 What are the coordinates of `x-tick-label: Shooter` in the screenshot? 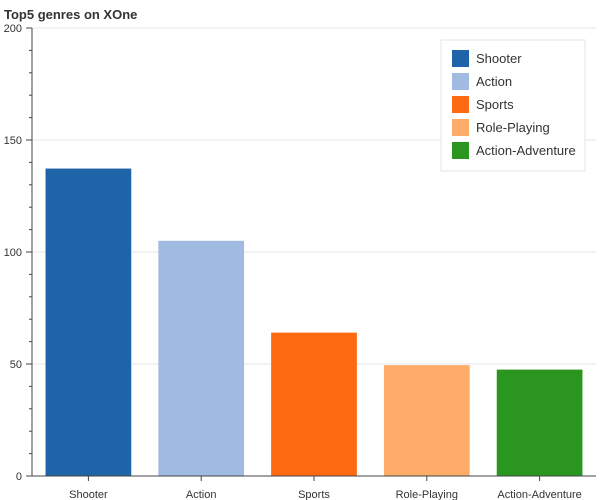 It's located at (88, 494).